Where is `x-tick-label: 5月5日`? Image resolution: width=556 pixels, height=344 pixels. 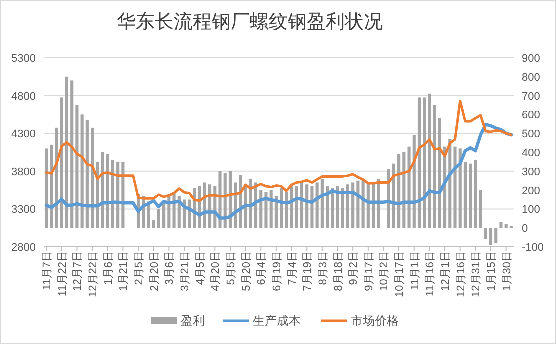 x-tick-label: 5月5日 is located at coordinates (231, 268).